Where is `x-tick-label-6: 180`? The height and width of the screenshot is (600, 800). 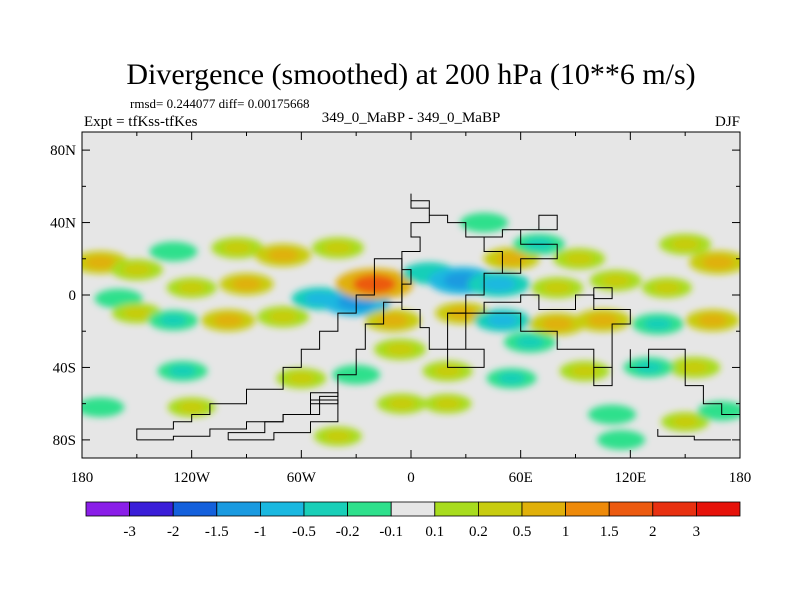
x-tick-label-6: 180 is located at coordinates (740, 478).